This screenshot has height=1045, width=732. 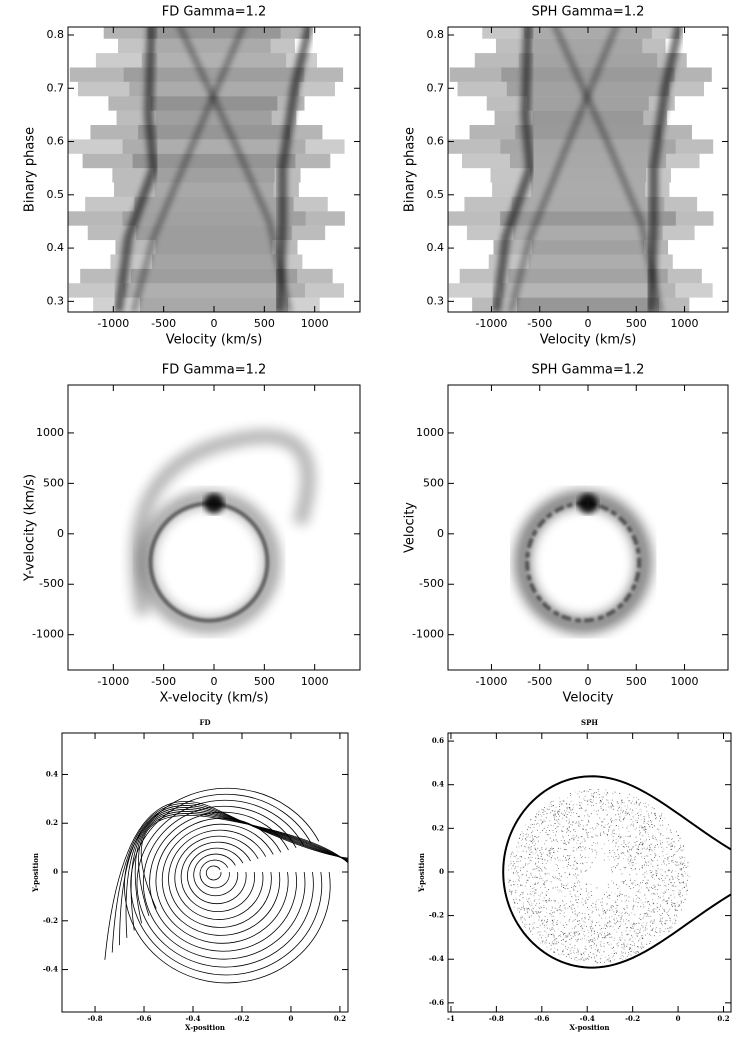 What do you see at coordinates (539, 323) in the screenshot?
I see `x-tick-label: -500` at bounding box center [539, 323].